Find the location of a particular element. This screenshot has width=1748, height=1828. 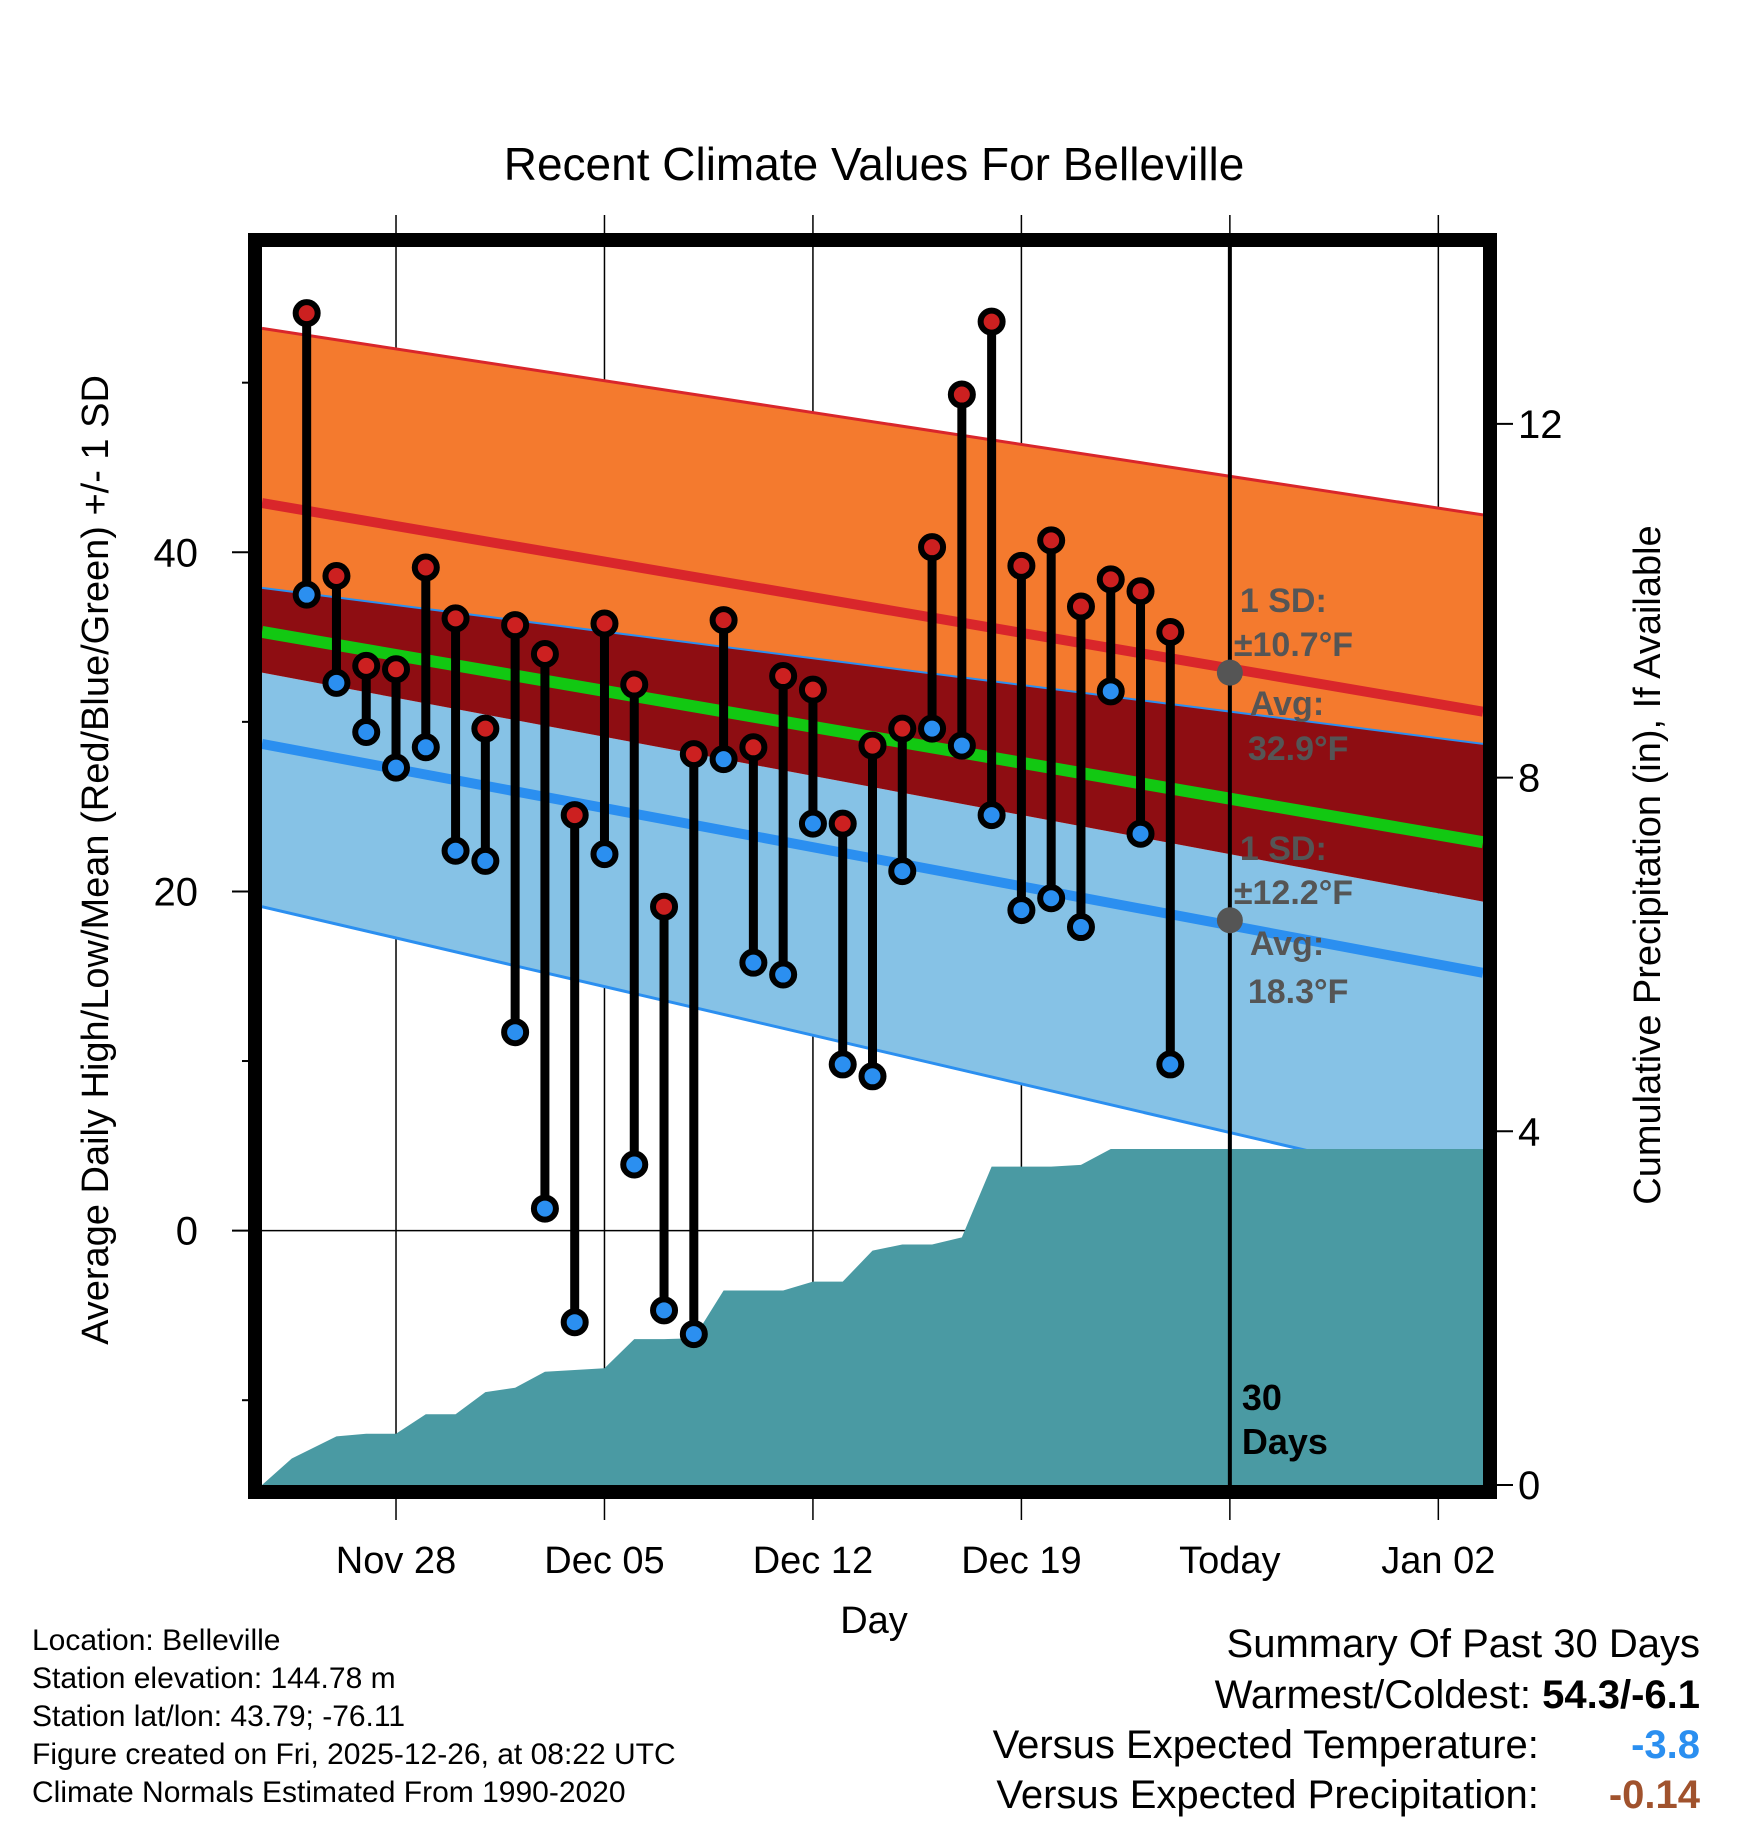

summary-row-precip: Versus Expected Precipitation: -0.14 is located at coordinates (1346, 1795).